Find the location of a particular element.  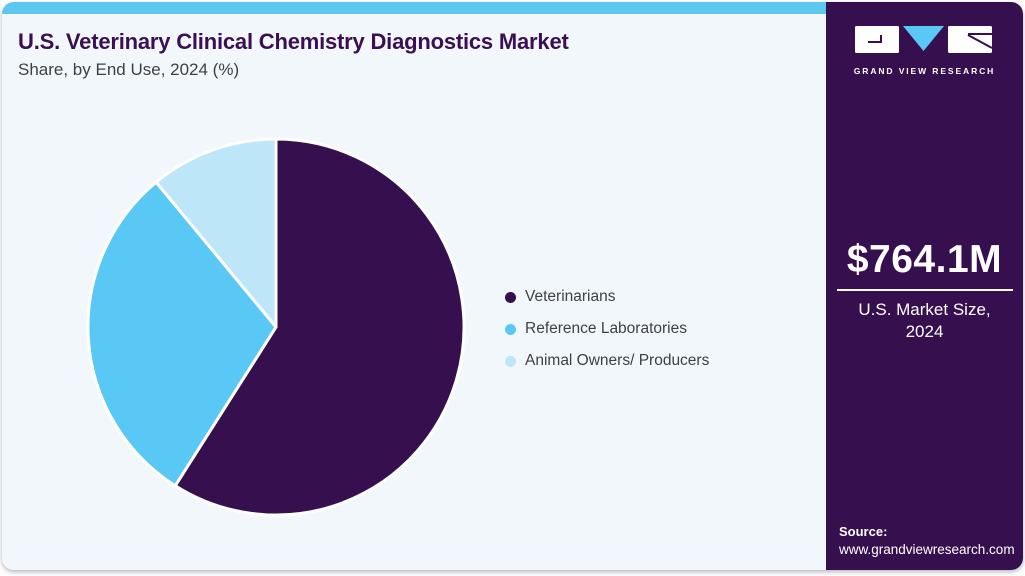

market-size-block: $764.1M U.S. Market Size, 2024 is located at coordinates (924, 291).